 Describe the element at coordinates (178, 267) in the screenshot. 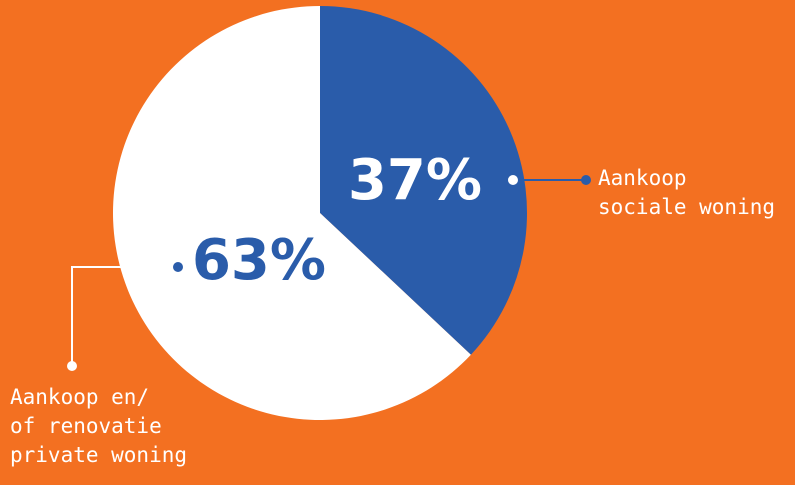

I see `callout-dot-private-start` at that location.